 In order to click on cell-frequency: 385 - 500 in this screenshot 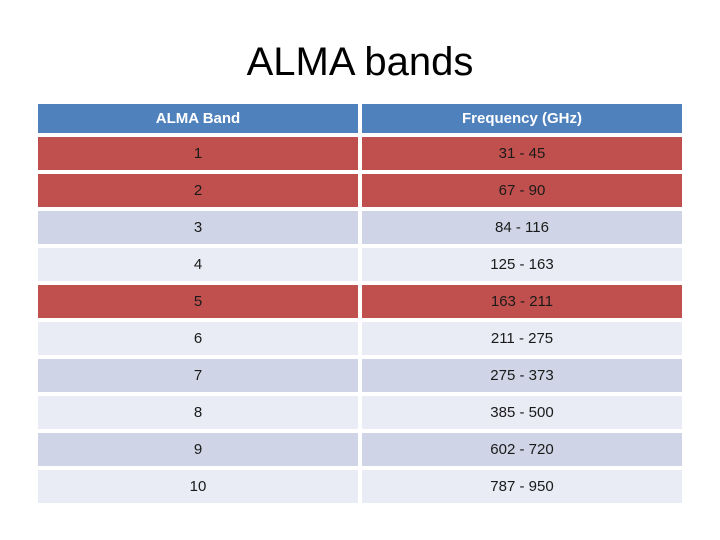, I will do `click(522, 412)`.